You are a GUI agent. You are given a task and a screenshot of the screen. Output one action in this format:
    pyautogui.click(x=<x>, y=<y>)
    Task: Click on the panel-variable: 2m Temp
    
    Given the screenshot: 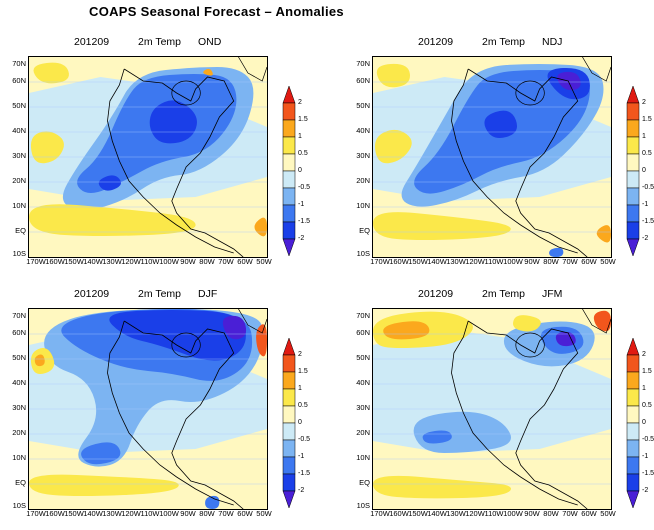 What is the action you would take?
    pyautogui.click(x=159, y=42)
    